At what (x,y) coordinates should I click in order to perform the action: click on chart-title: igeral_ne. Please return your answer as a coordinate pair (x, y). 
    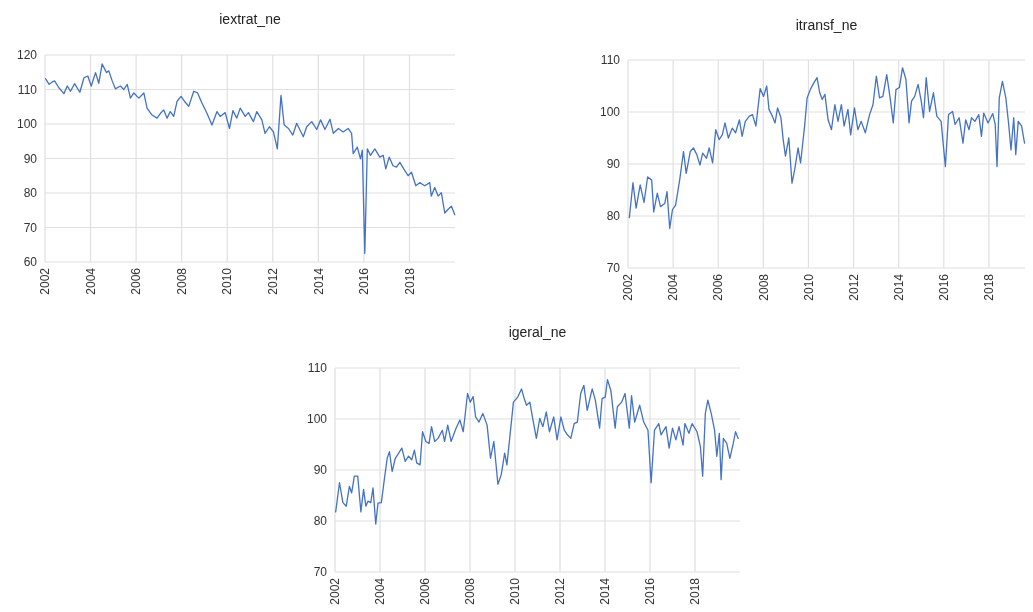
    Looking at the image, I should click on (537, 332).